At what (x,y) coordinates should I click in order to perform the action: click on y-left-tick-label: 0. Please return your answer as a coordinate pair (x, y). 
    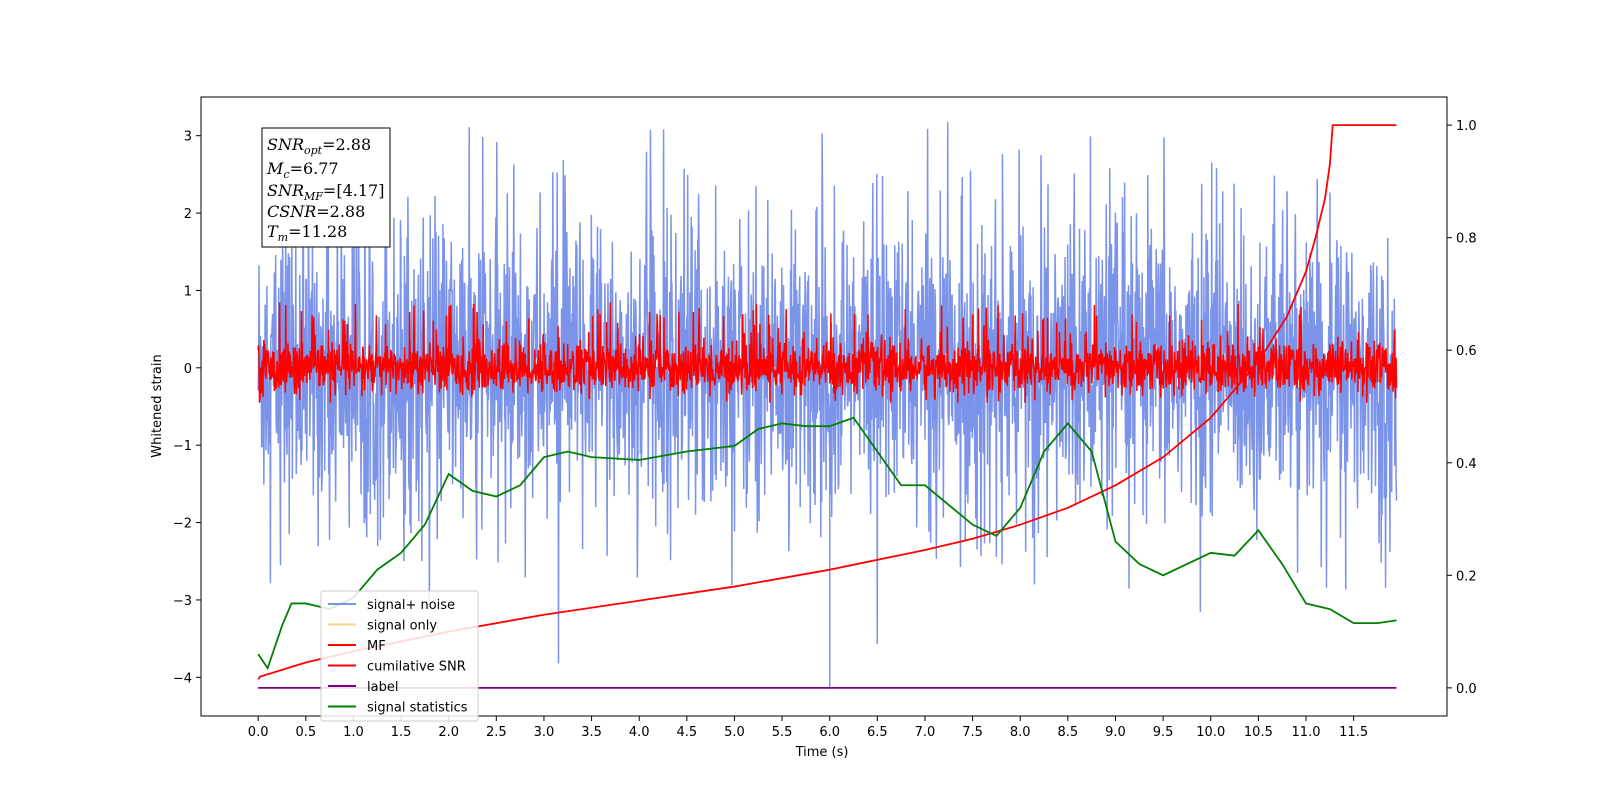
    Looking at the image, I should click on (188, 369).